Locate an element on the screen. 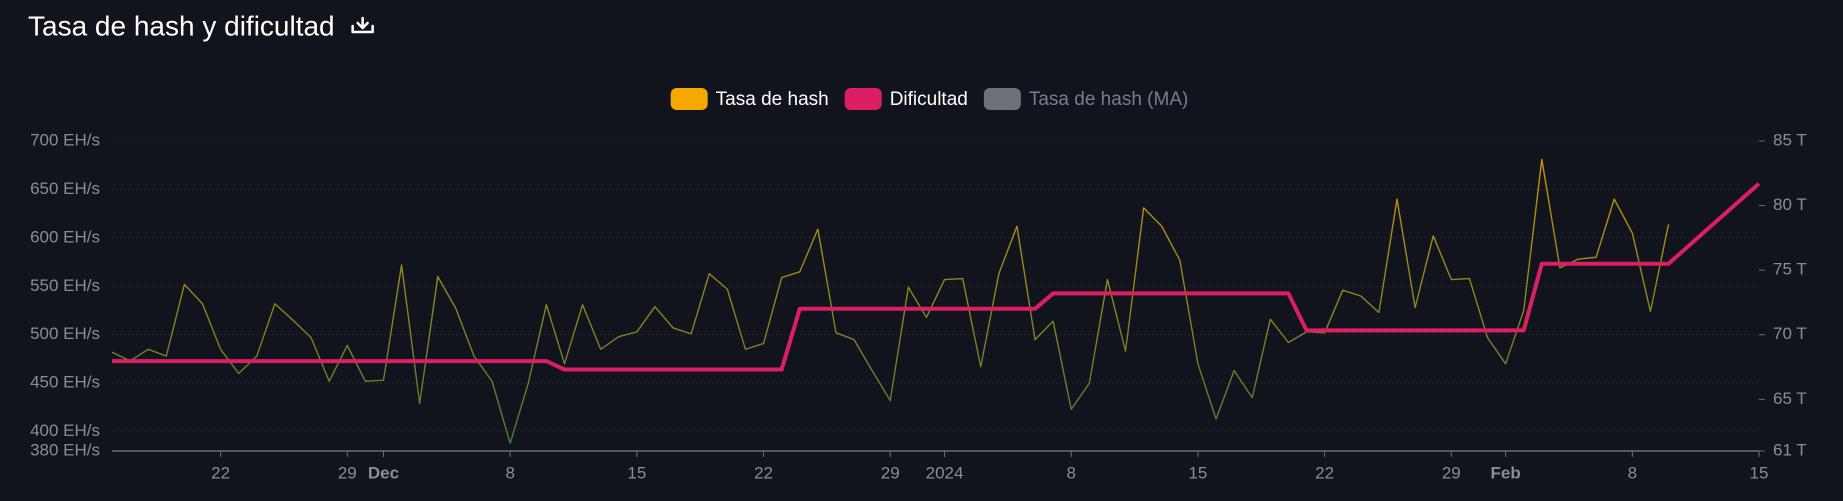 Image resolution: width=1843 pixels, height=501 pixels. legend-item: Tasa de hash is located at coordinates (749, 99).